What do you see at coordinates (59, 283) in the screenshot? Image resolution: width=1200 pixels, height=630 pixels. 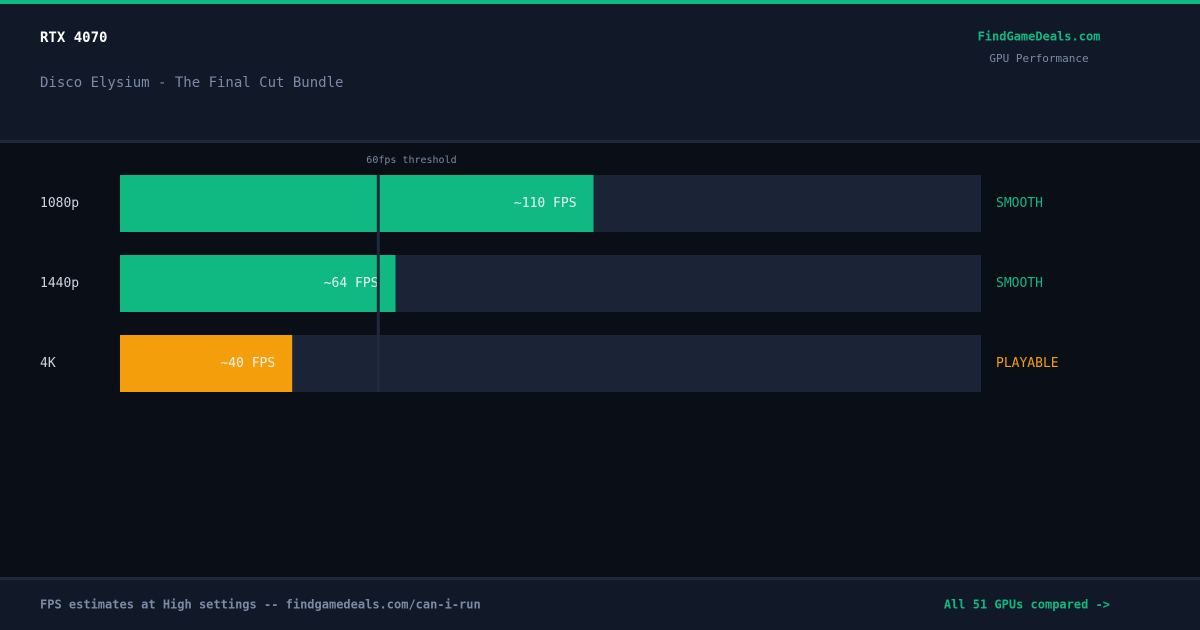 I see `category-label: 1440p` at bounding box center [59, 283].